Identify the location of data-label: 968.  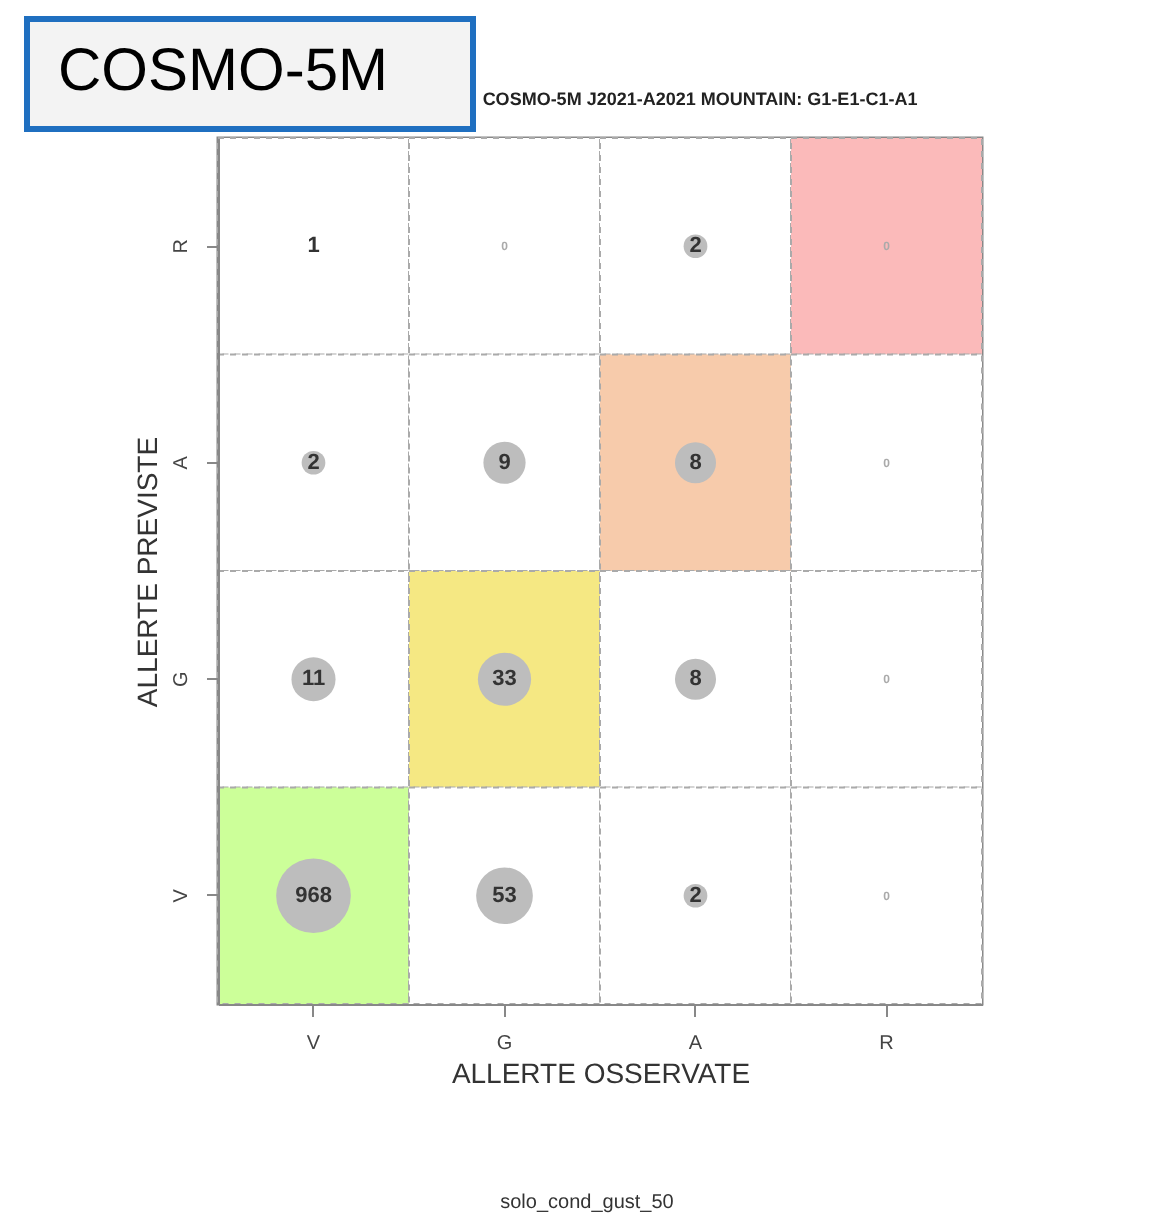
(313, 895).